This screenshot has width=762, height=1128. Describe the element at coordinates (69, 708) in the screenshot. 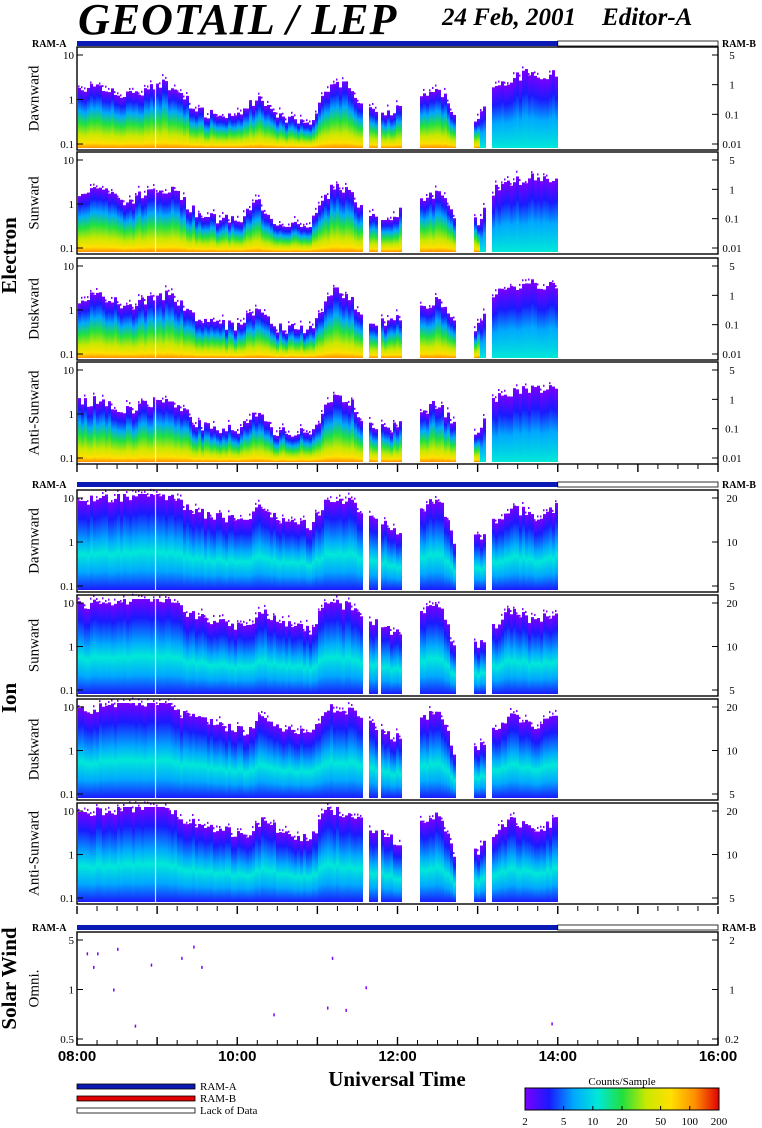

I see `tick-label-left-Duskward: 10` at that location.